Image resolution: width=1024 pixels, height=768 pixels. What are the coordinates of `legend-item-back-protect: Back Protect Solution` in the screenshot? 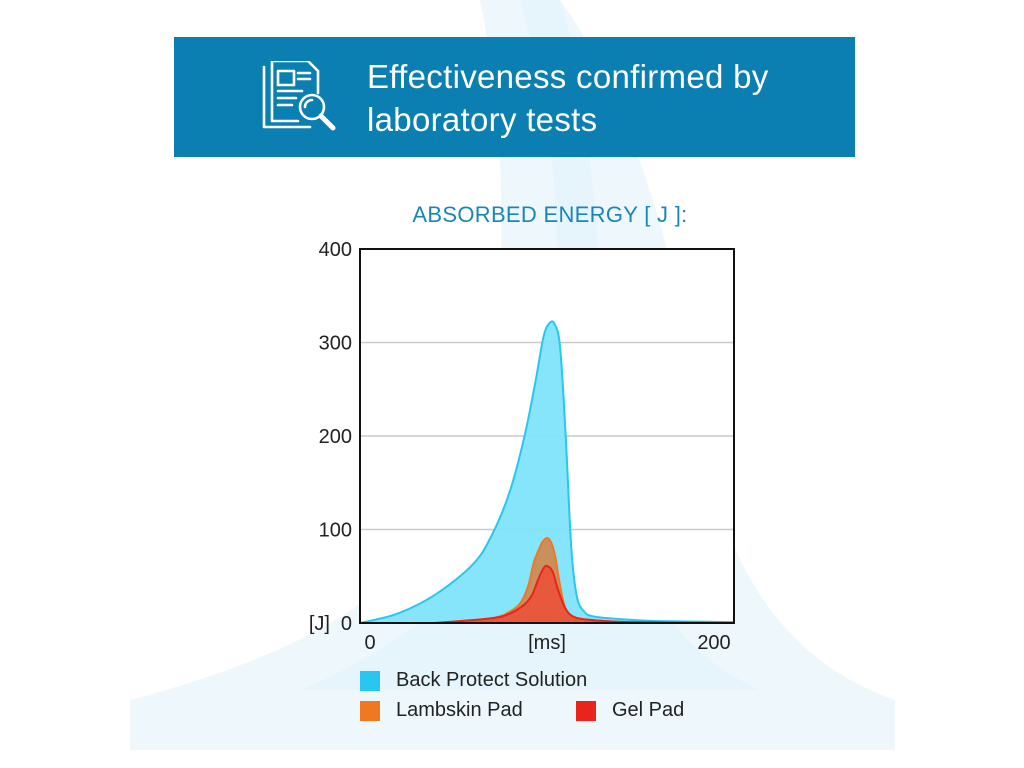 It's located at (473, 680).